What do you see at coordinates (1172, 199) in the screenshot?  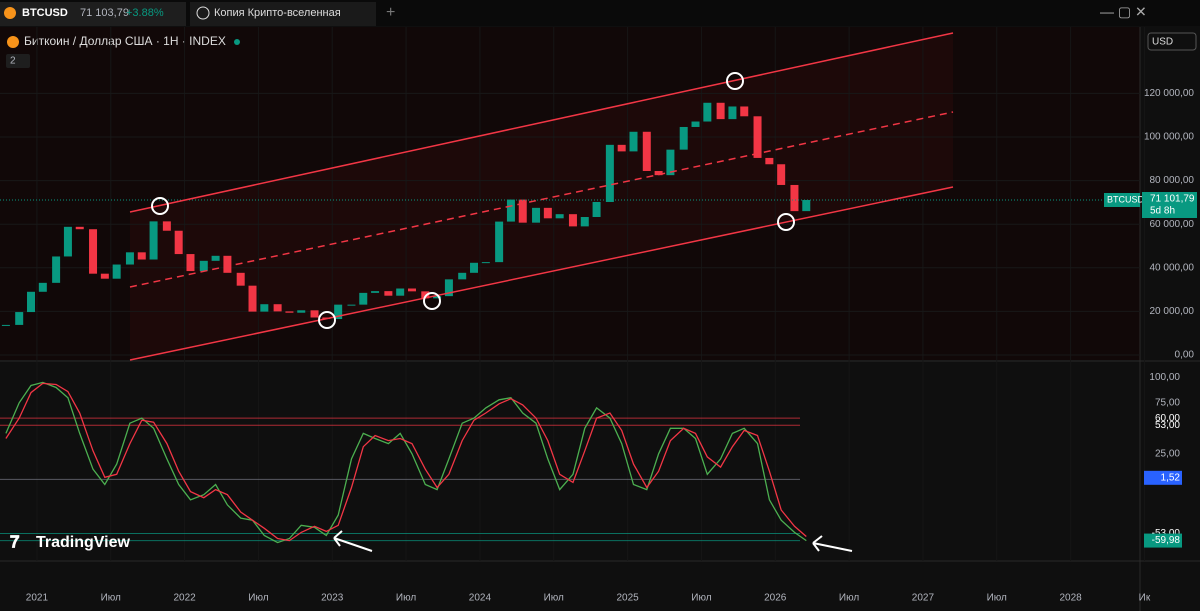 I see `last-price: 71 101,79` at bounding box center [1172, 199].